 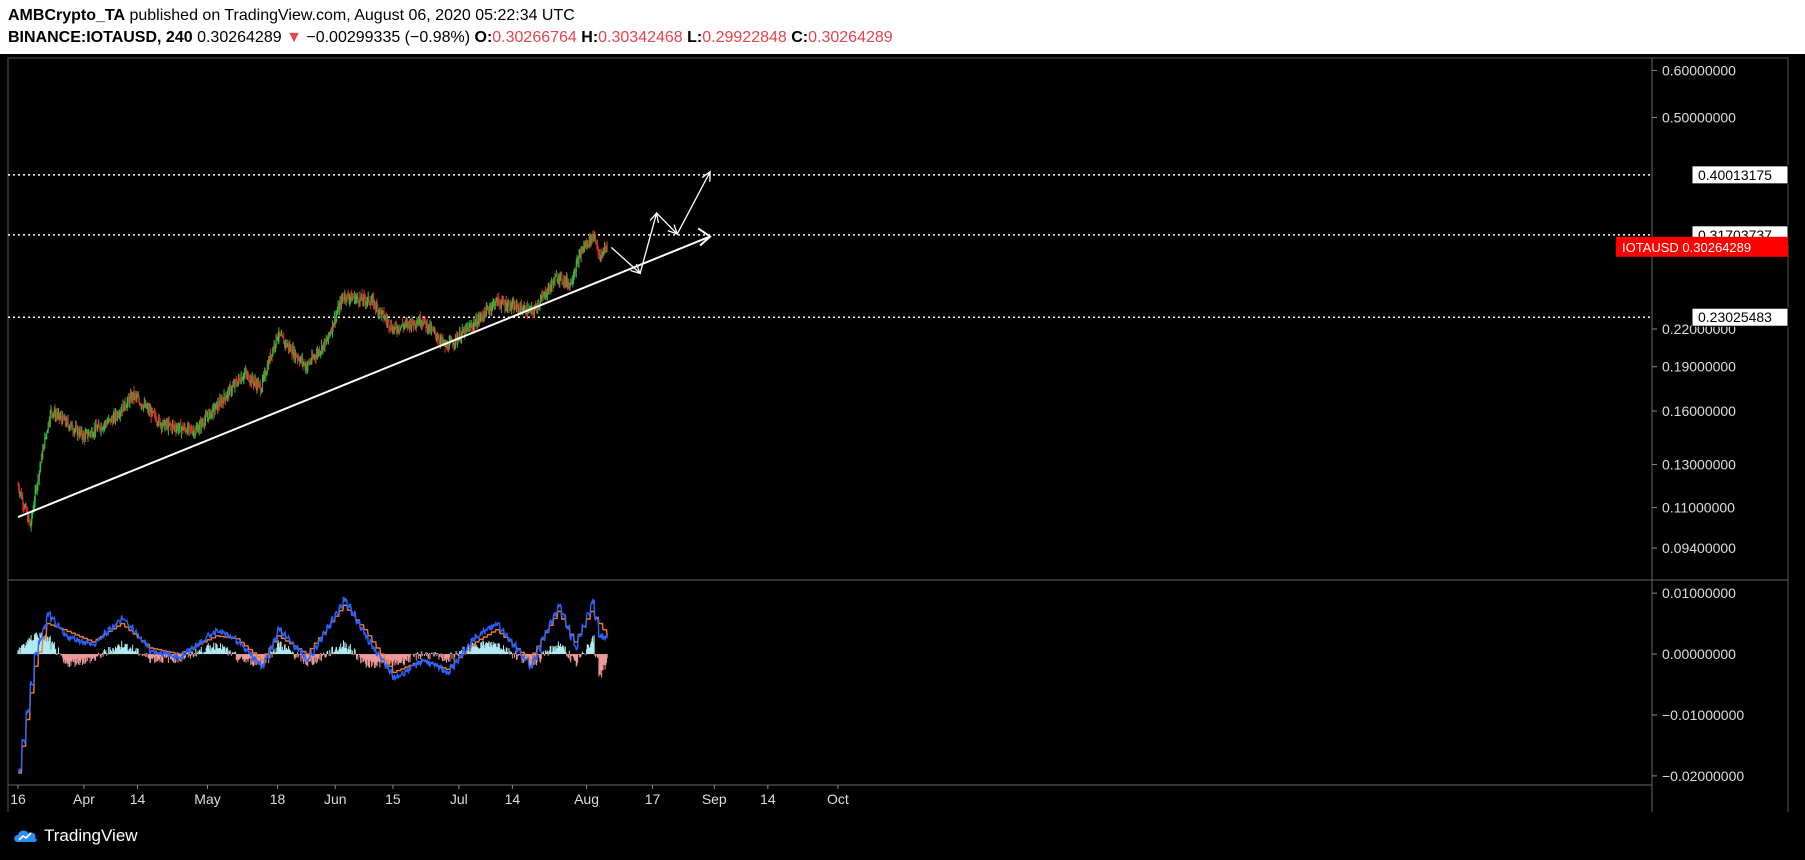 What do you see at coordinates (75, 836) in the screenshot?
I see `tradingview-brand: TradingView` at bounding box center [75, 836].